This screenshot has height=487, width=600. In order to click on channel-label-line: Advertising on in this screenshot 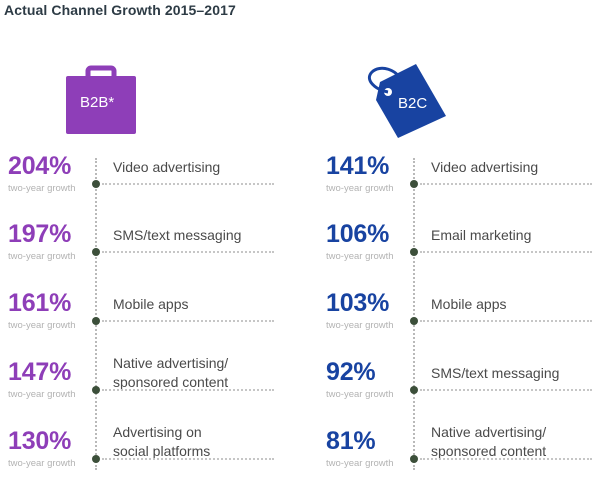, I will do `click(157, 432)`.